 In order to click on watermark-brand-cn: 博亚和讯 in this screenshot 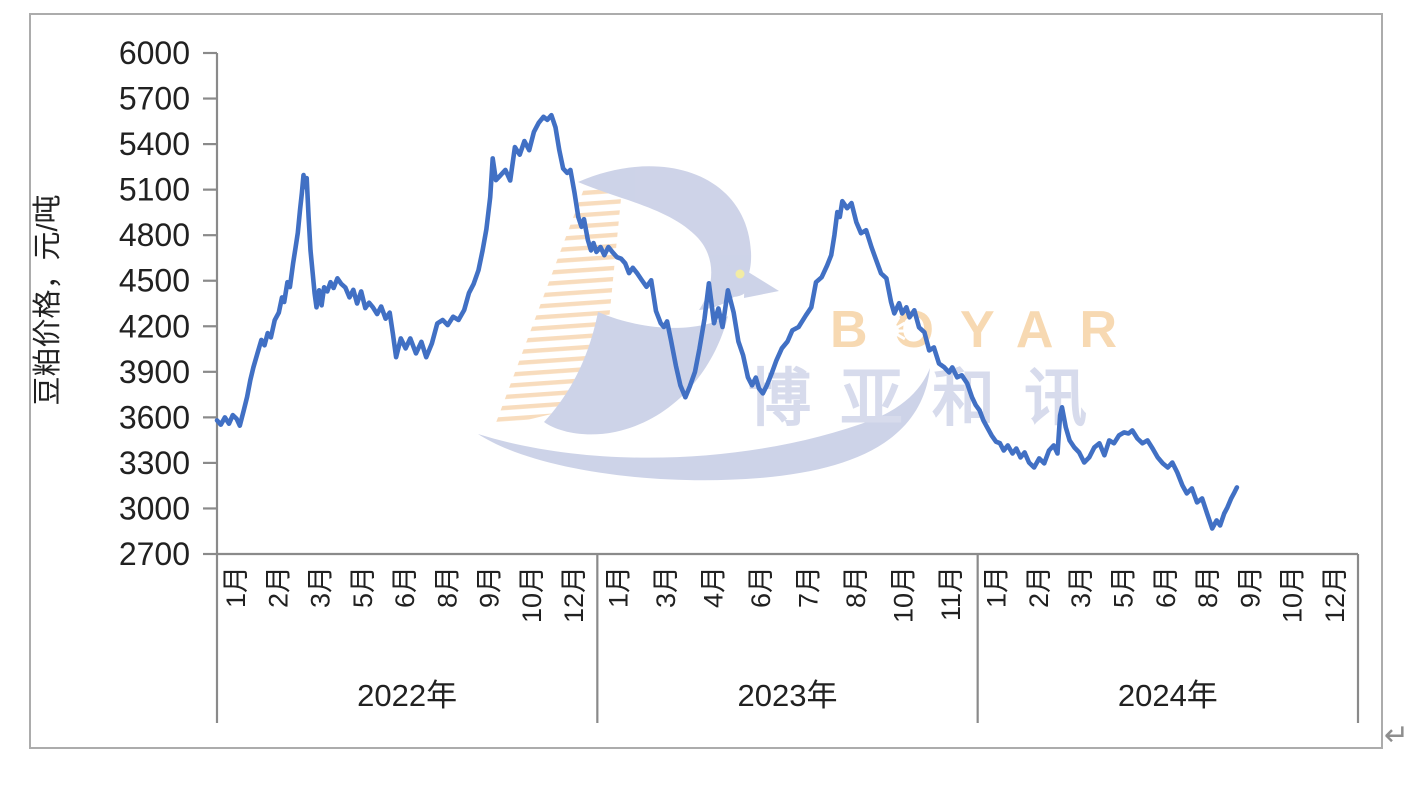, I will do `click(932, 399)`.